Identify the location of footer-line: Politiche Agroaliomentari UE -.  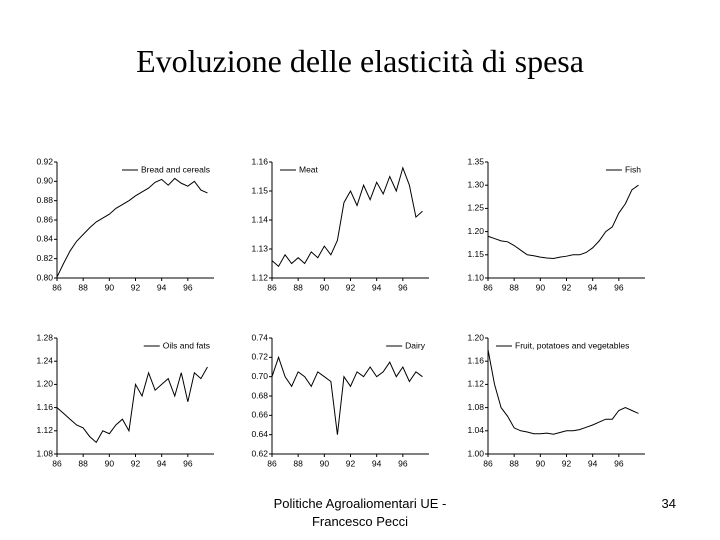
(360, 503).